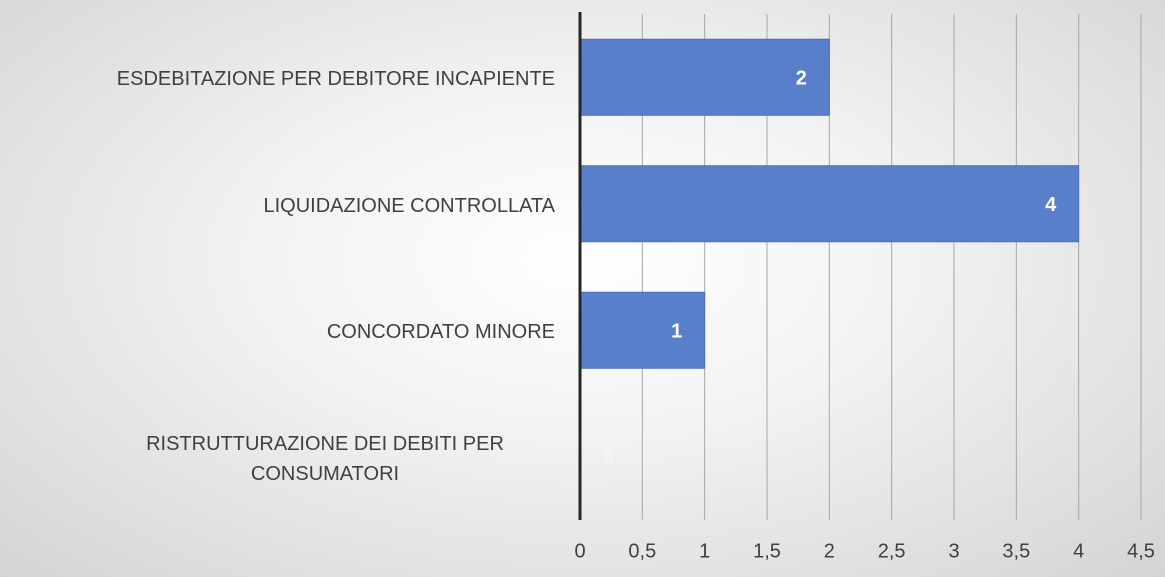  I want to click on data-label: 2, so click(801, 79).